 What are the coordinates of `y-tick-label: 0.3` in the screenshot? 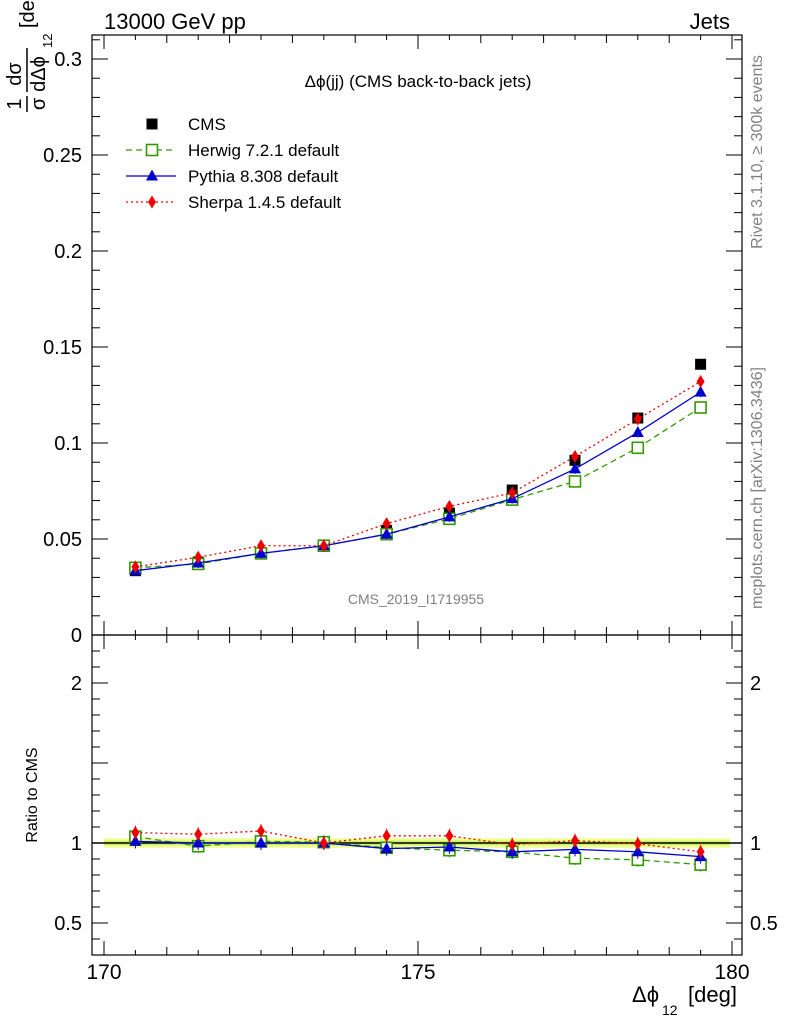 It's located at (68, 60).